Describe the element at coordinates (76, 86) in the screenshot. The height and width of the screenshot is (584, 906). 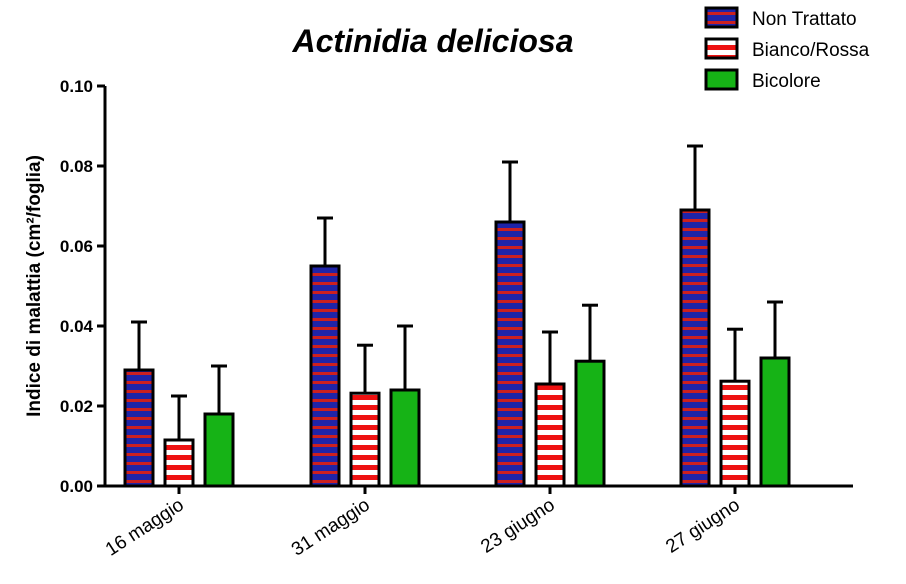
I see `y-tick-label: 0.10` at that location.